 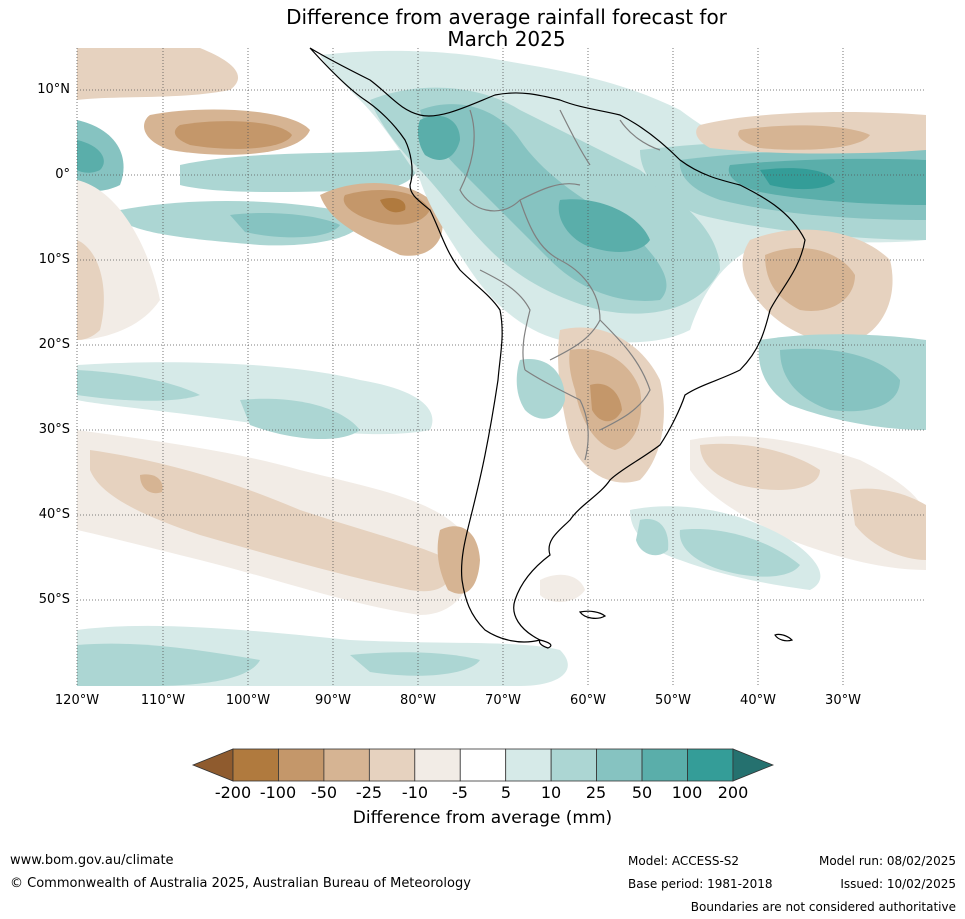 What do you see at coordinates (54, 344) in the screenshot?
I see `lat-label: 20°S` at bounding box center [54, 344].